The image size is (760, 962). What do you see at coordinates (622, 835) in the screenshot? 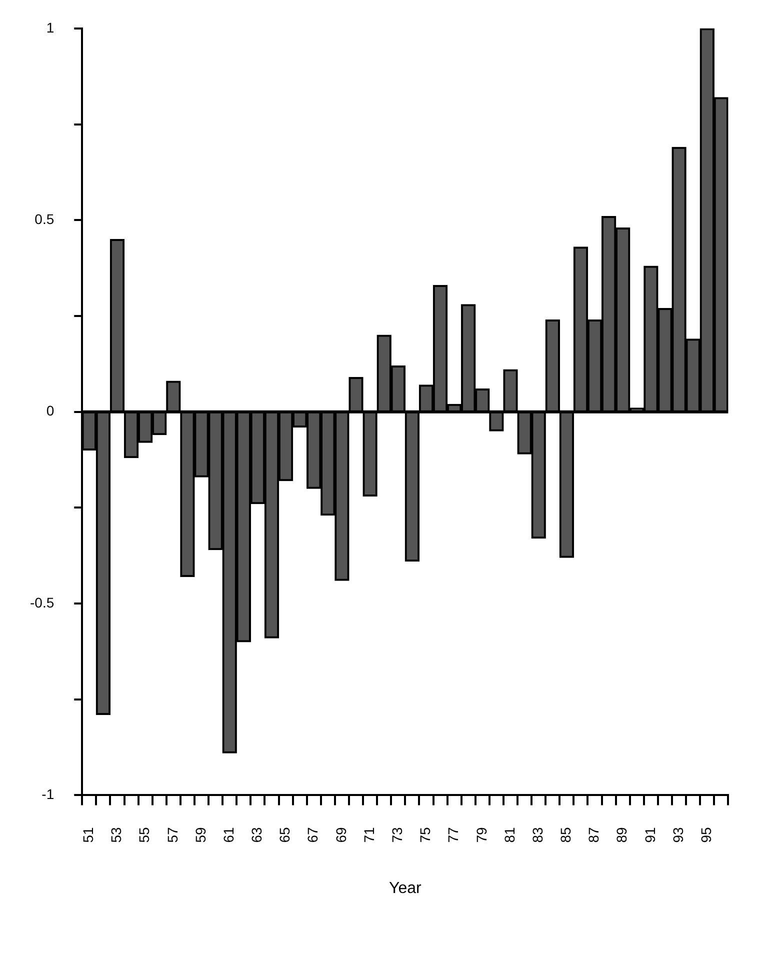
I see `x-tick-label: 89` at bounding box center [622, 835].